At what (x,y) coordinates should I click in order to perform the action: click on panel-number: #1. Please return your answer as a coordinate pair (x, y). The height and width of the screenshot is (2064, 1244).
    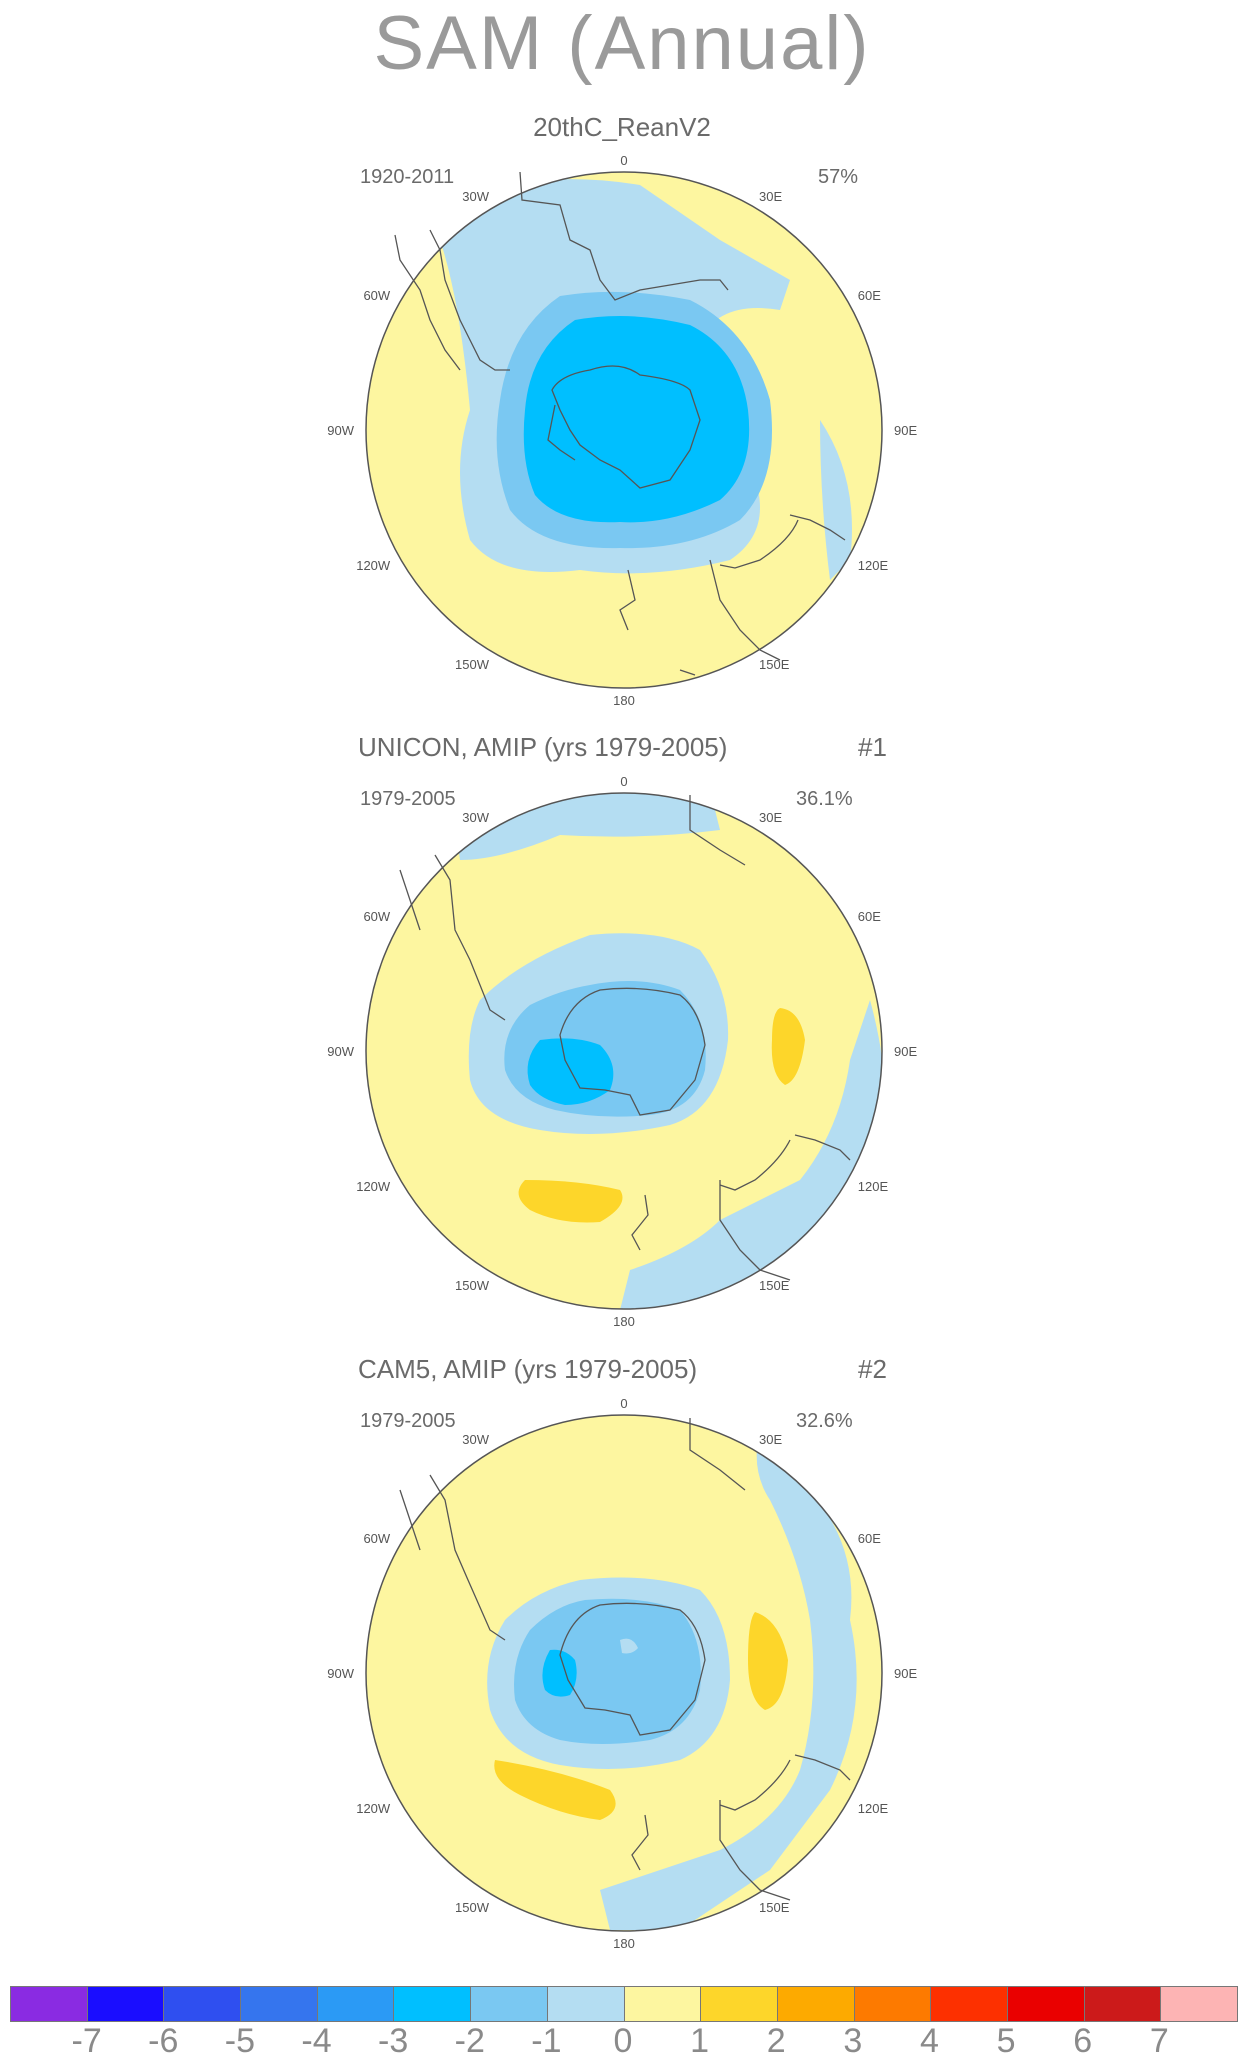
    Looking at the image, I should click on (872, 747).